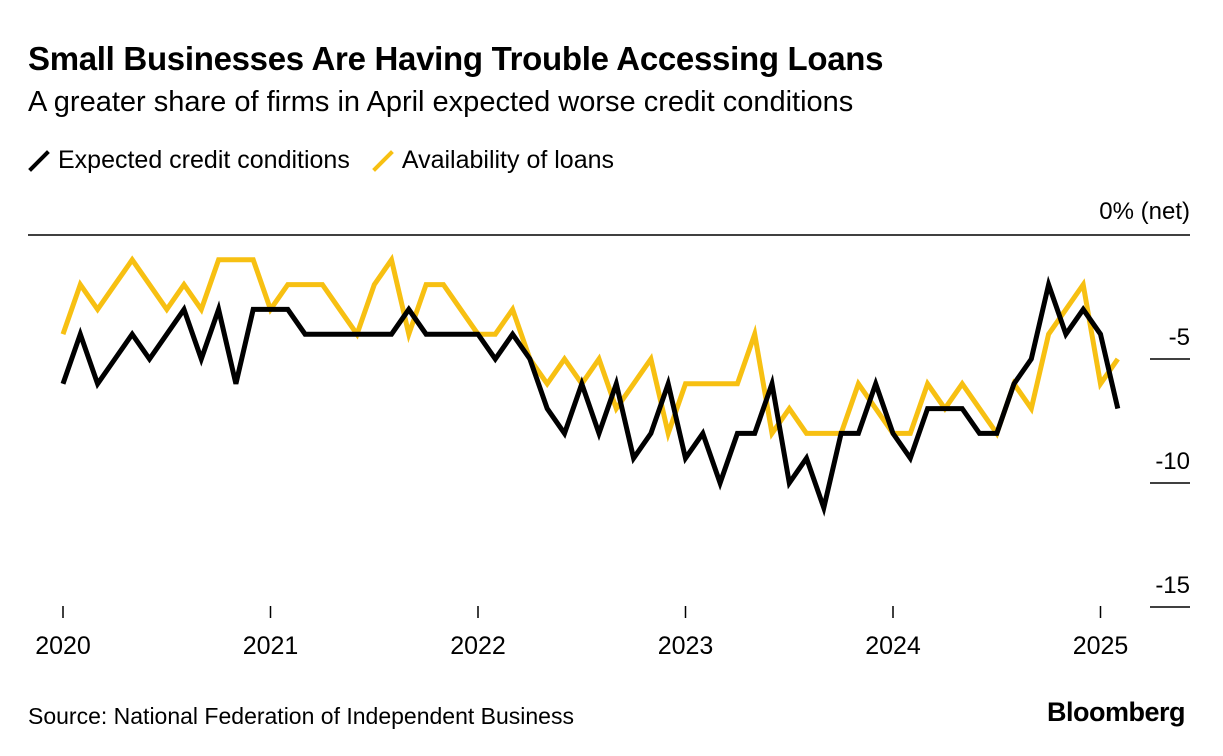 The height and width of the screenshot is (756, 1223). What do you see at coordinates (1172, 461) in the screenshot?
I see `y-tick-label: -10` at bounding box center [1172, 461].